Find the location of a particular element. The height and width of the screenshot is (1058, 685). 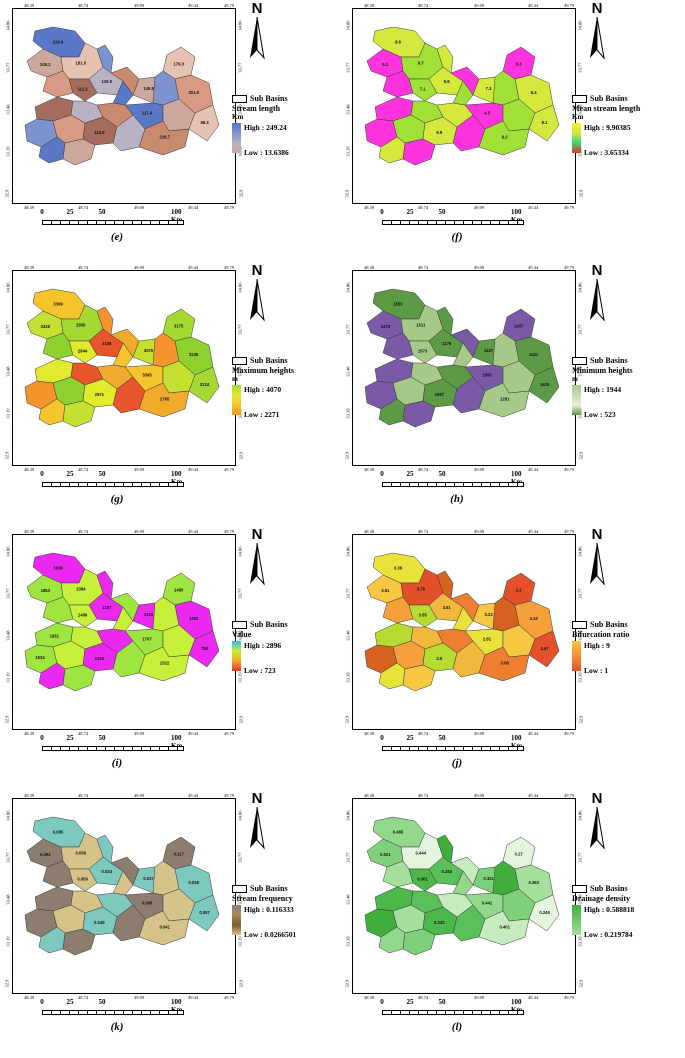

legend-title: Drainage density is located at coordinates (601, 898).